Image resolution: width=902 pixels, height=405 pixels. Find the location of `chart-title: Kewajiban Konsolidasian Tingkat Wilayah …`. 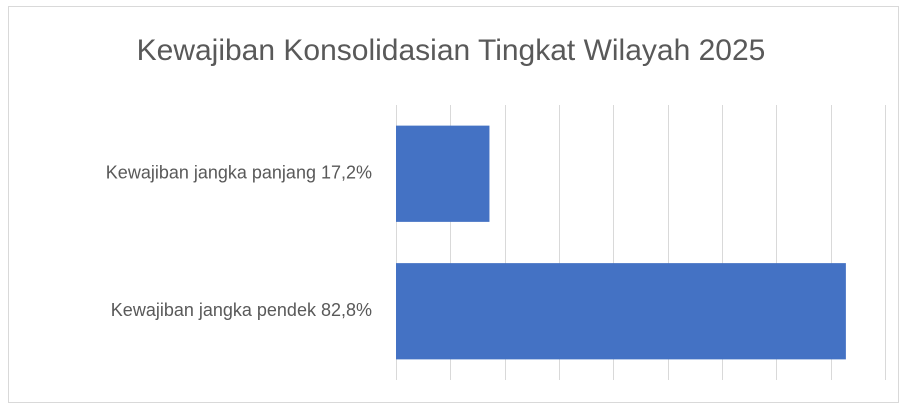

chart-title: Kewajiban Konsolidasian Tingkat Wilayah … is located at coordinates (451, 50).